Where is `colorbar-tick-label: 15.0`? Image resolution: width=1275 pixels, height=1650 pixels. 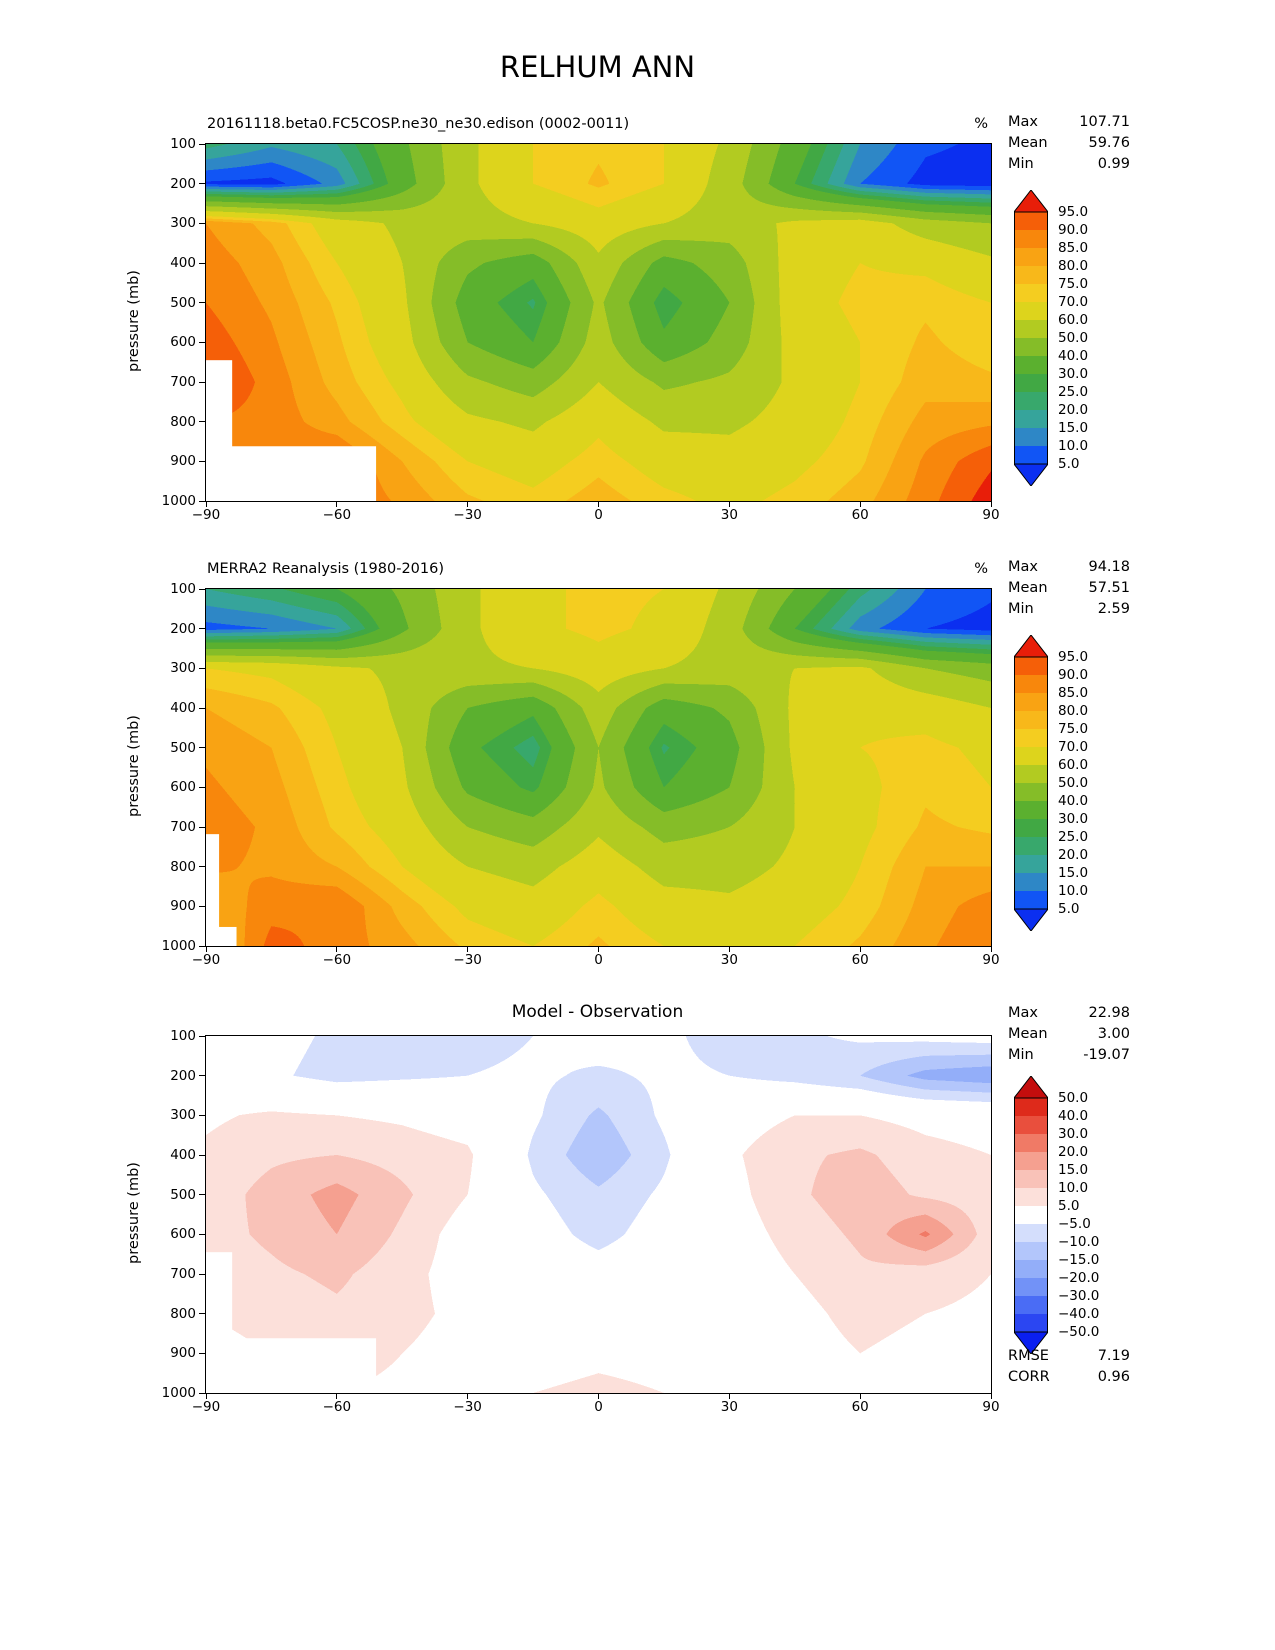
colorbar-tick-label: 15.0 is located at coordinates (1073, 873).